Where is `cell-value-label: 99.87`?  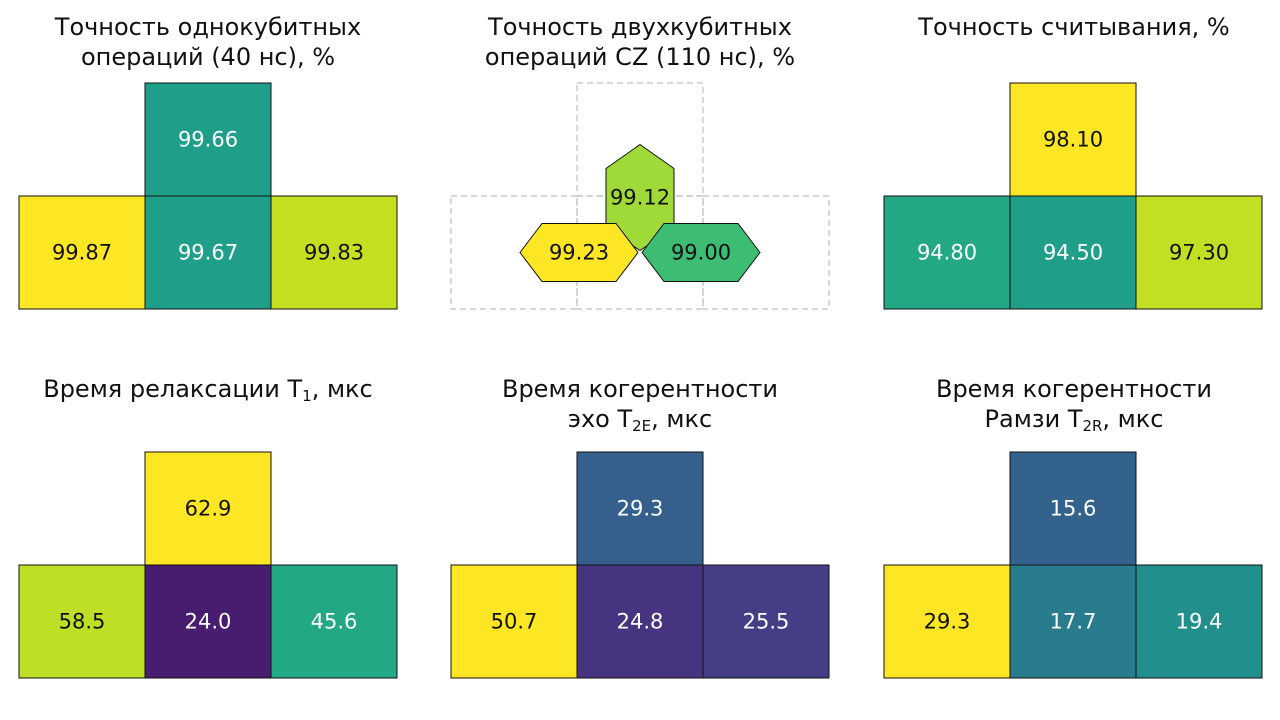 cell-value-label: 99.87 is located at coordinates (82, 253).